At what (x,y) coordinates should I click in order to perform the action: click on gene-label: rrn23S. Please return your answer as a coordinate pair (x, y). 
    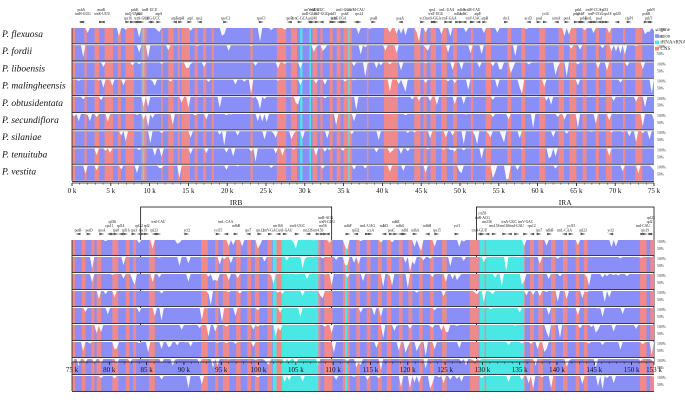
    Looking at the image, I should click on (308, 230).